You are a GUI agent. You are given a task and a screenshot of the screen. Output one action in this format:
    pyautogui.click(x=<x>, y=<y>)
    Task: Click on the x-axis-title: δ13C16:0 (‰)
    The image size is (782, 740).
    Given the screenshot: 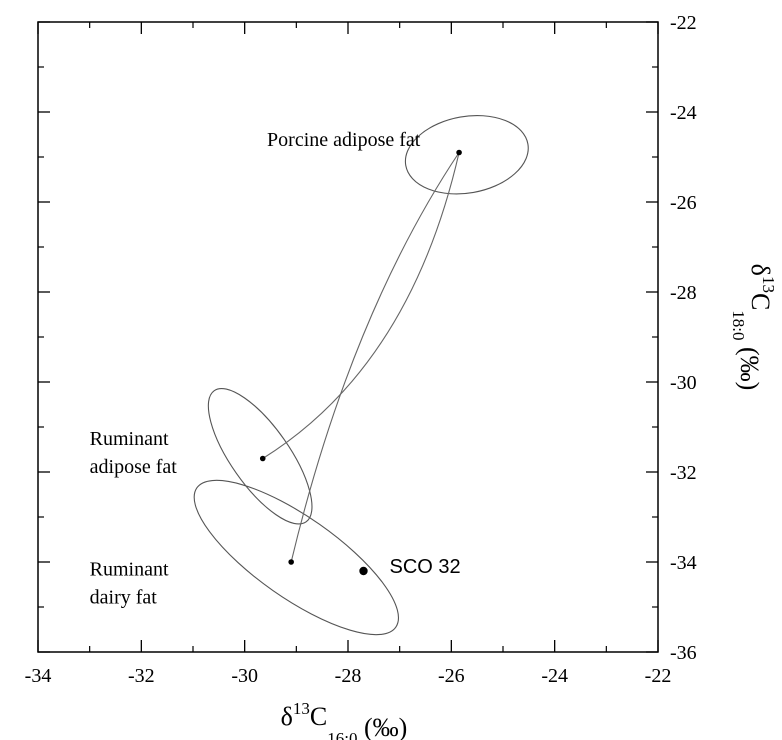 What is the action you would take?
    pyautogui.click(x=344, y=719)
    